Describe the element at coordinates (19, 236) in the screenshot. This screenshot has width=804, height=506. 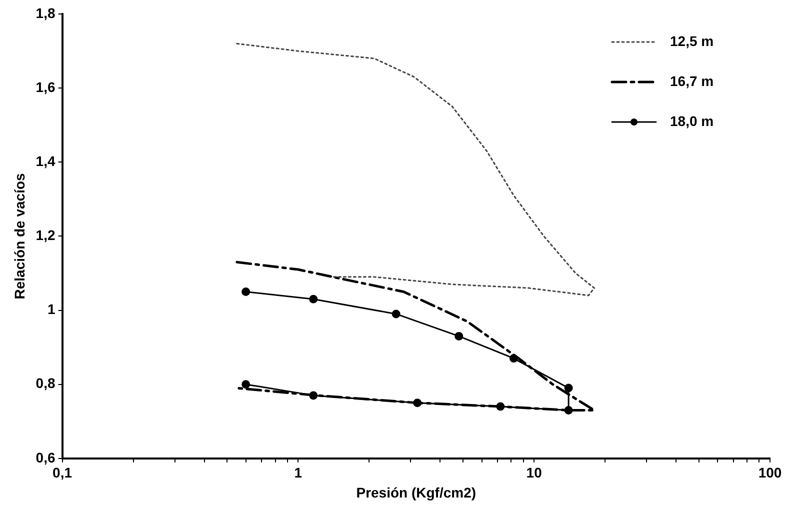
I see `y-axis-title: Relación de vacíos` at that location.